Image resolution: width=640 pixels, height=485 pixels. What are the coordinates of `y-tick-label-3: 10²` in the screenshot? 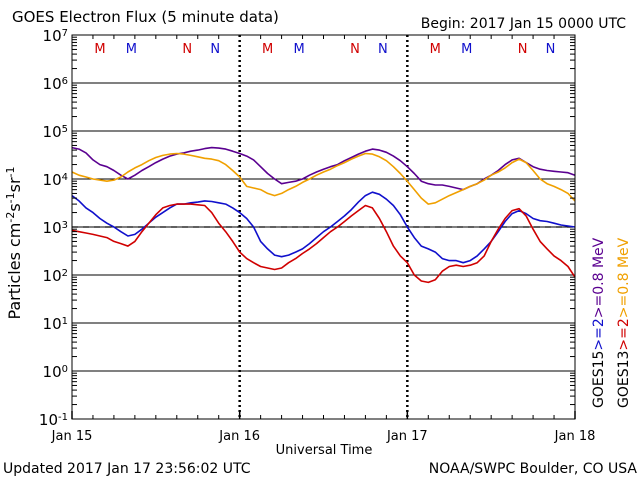 It's located at (55, 276).